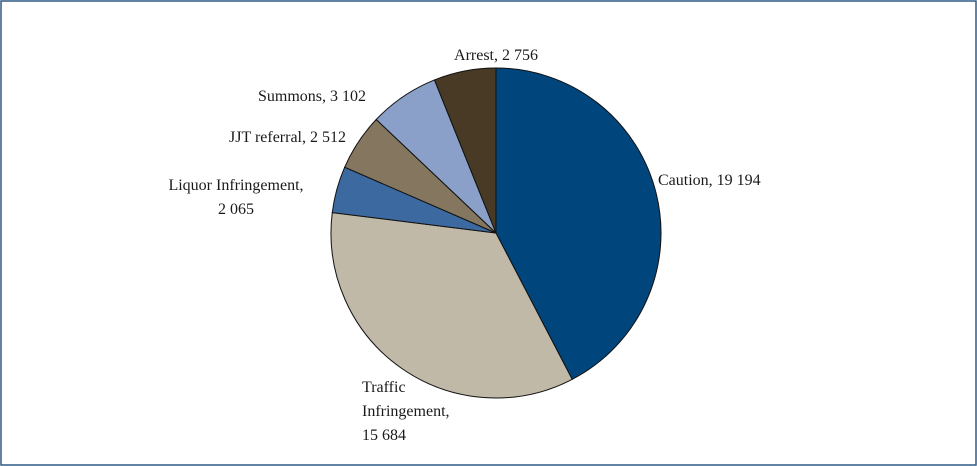 Image resolution: width=977 pixels, height=466 pixels. I want to click on slice-label-line: Infringement,, so click(406, 411).